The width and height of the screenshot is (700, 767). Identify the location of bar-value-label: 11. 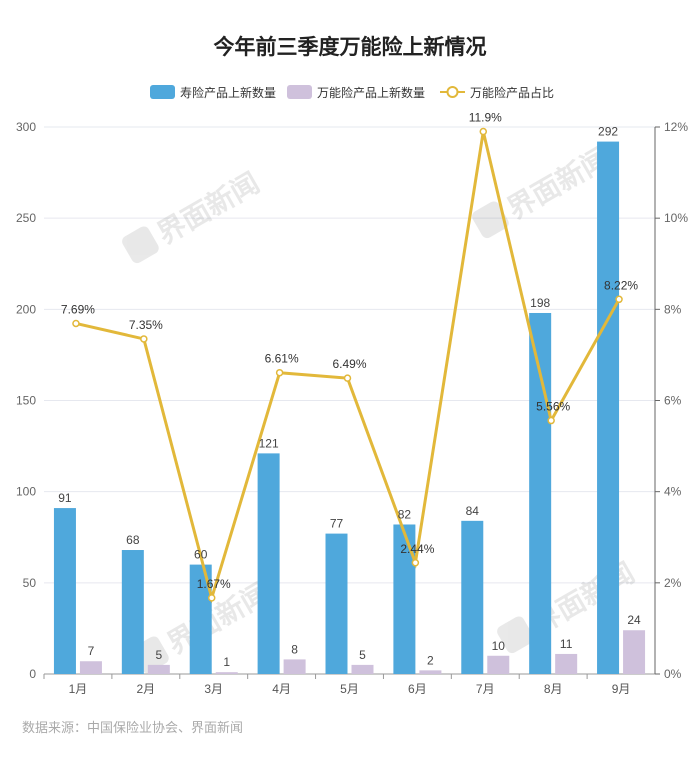
(566, 644).